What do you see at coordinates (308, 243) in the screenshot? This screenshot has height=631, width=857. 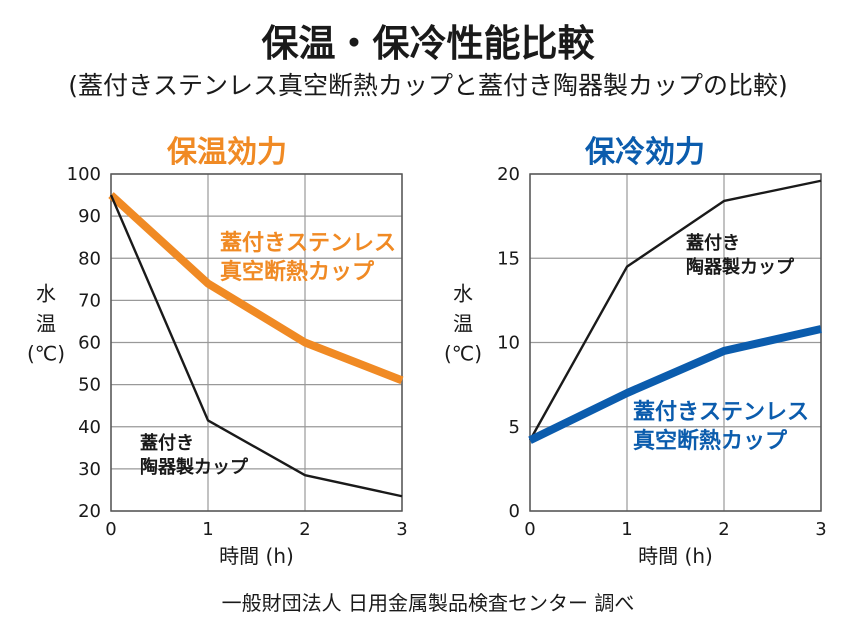 I see `series-label-0: 蓋付きステンレス` at bounding box center [308, 243].